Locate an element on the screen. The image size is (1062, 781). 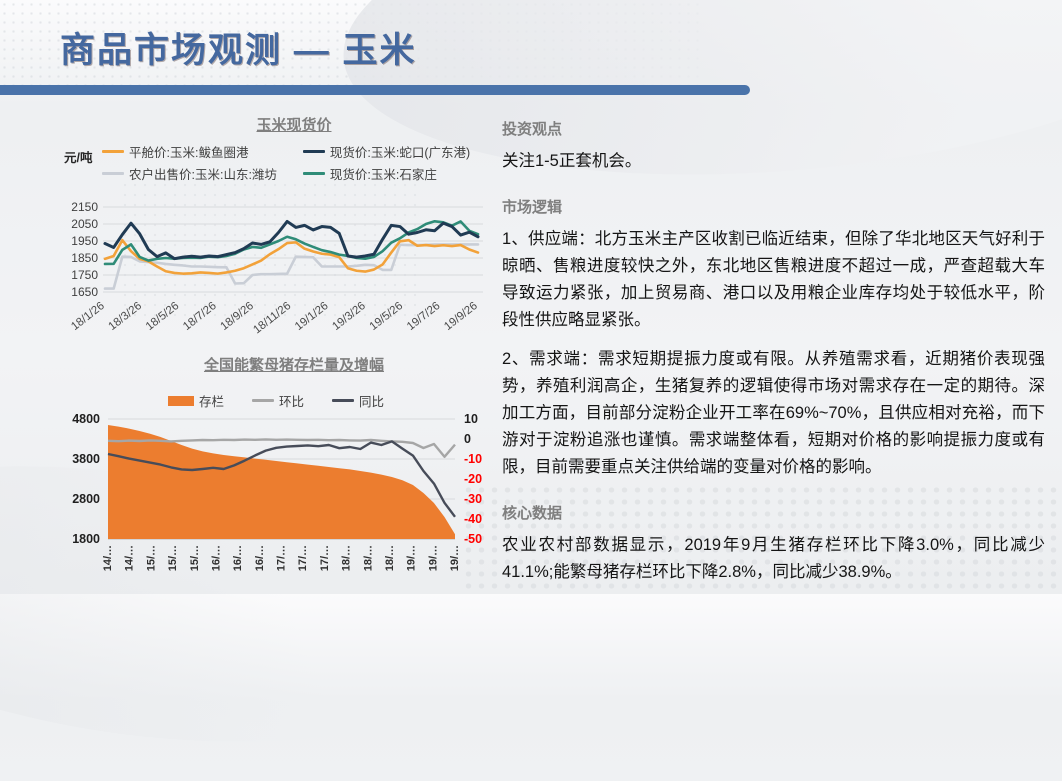
header: 商品市场观测 — 玉米 is located at coordinates (531, 48).